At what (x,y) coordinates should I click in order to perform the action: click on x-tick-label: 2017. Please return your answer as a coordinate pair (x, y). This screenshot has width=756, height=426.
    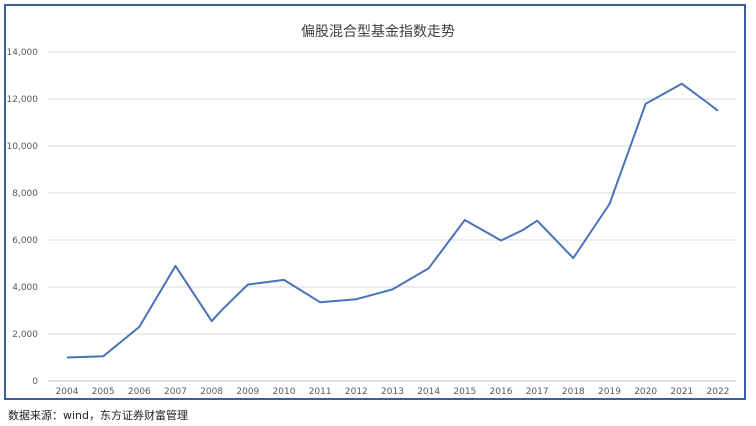
    Looking at the image, I should click on (537, 392).